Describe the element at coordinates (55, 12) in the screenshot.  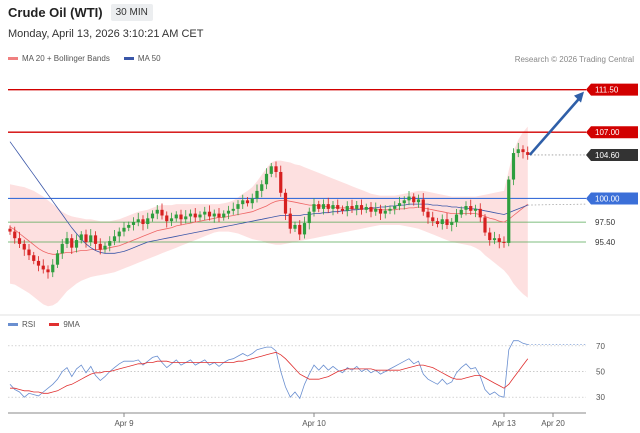
I see `instrument-title: Crude Oil (WTI)` at that location.